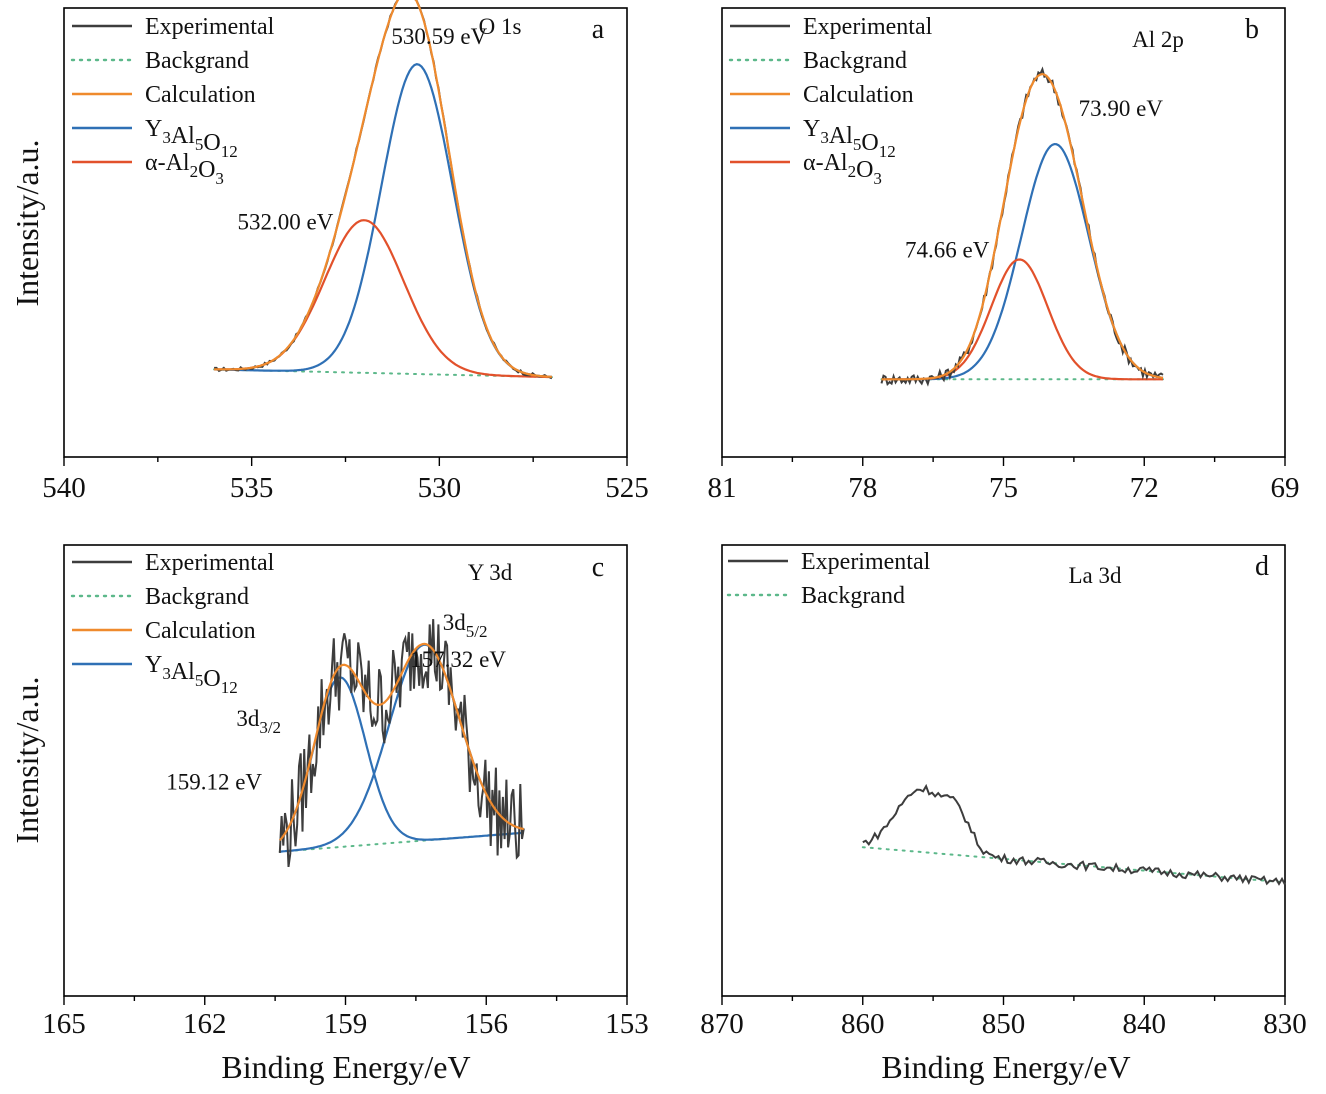 This screenshot has height=1094, width=1326. What do you see at coordinates (27, 222) in the screenshot?
I see `y-axis-label-top: Intensity/a.u.` at bounding box center [27, 222].